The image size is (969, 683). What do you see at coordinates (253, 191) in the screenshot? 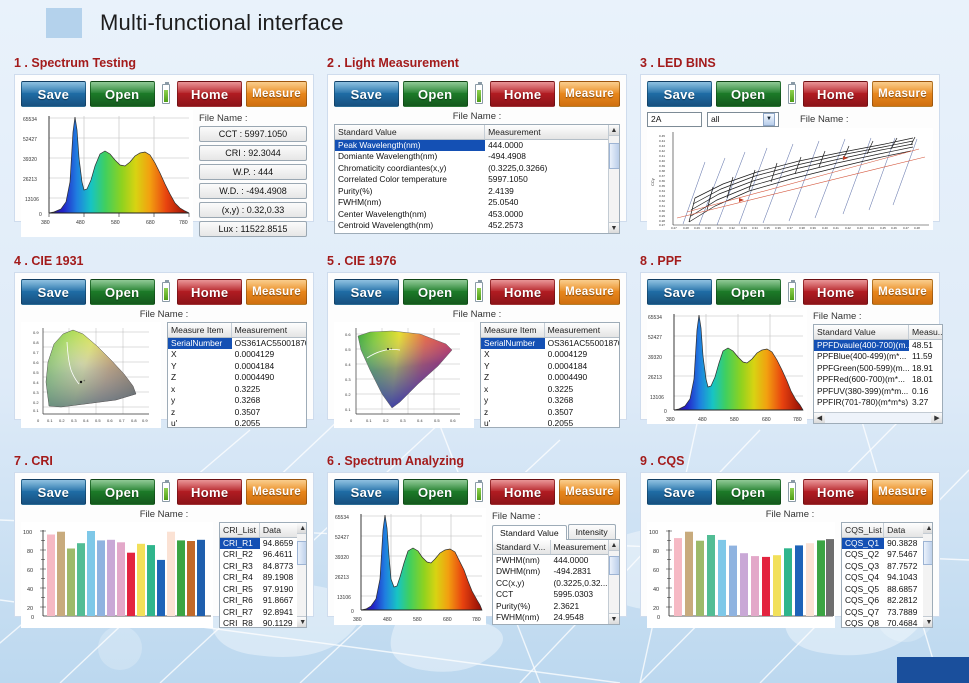
I see `result-wd: W.D. : -494.4908` at bounding box center [253, 191].